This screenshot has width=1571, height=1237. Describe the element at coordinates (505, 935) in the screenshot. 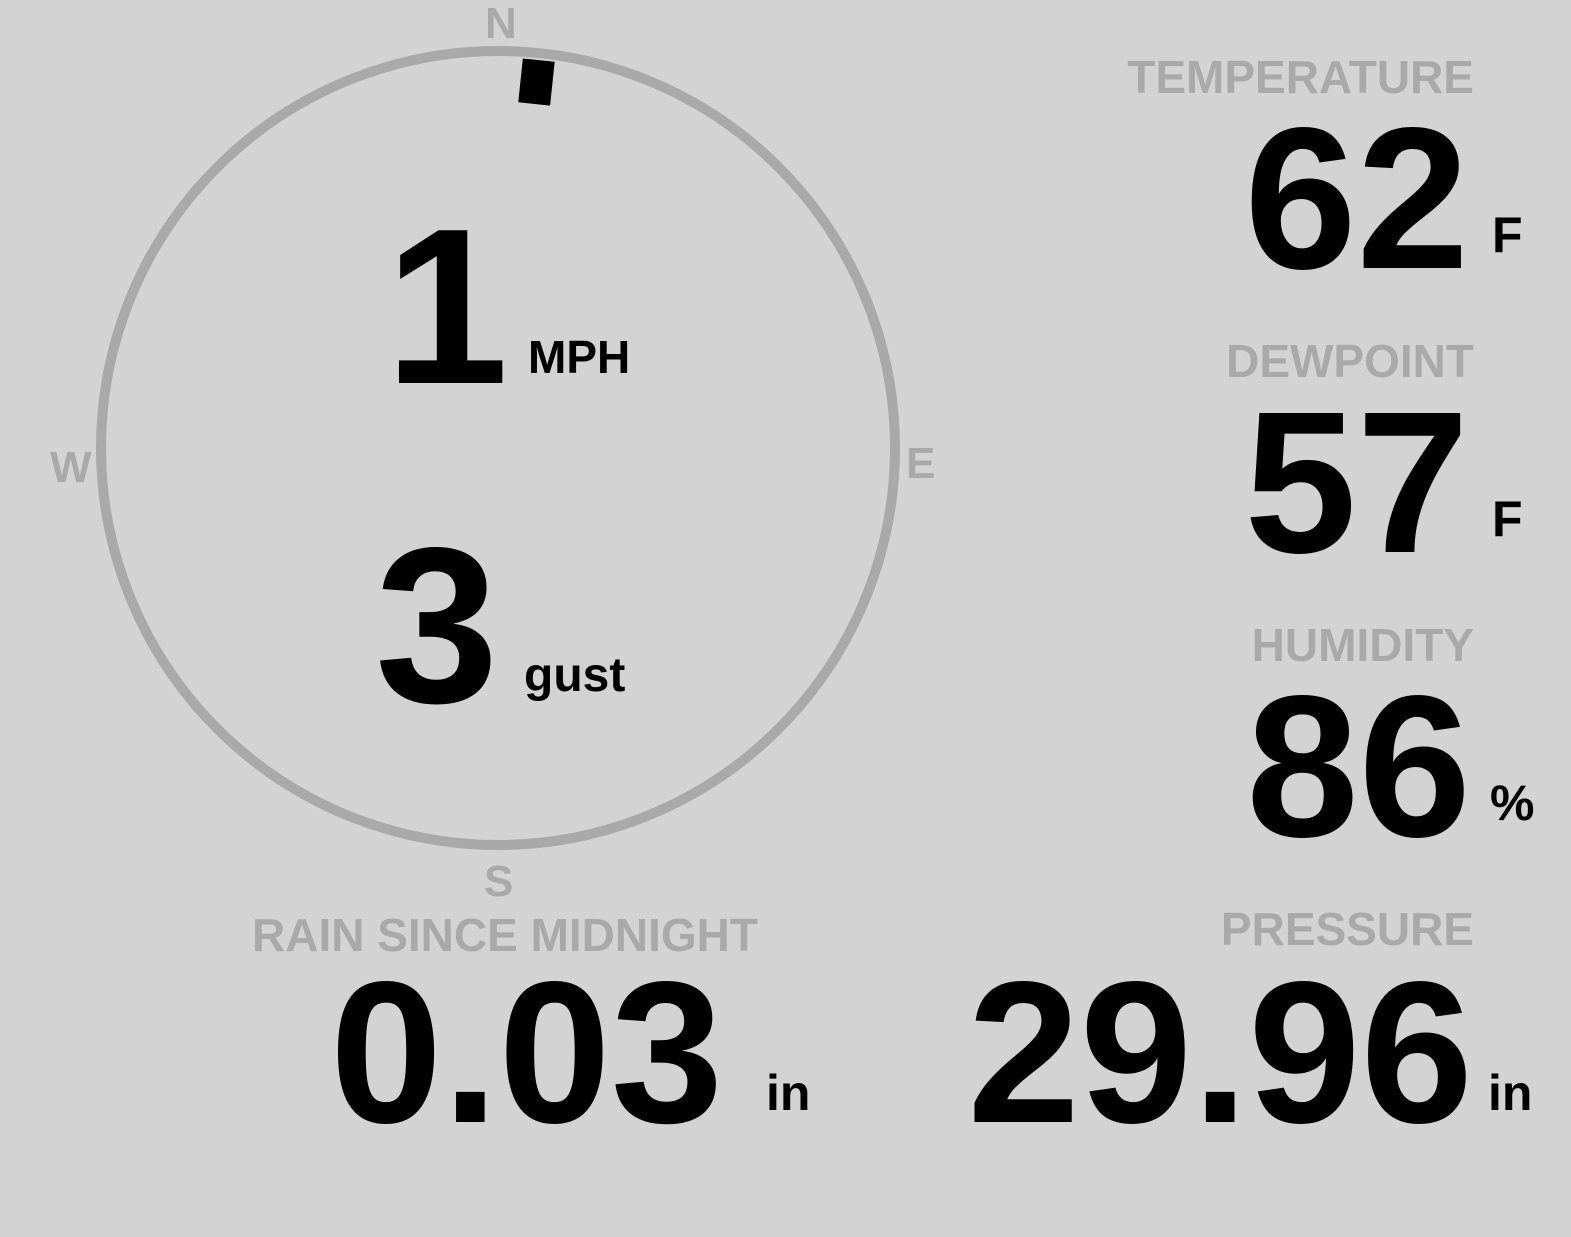

I see `rain-label: RAIN SINCE MIDNIGHT` at that location.